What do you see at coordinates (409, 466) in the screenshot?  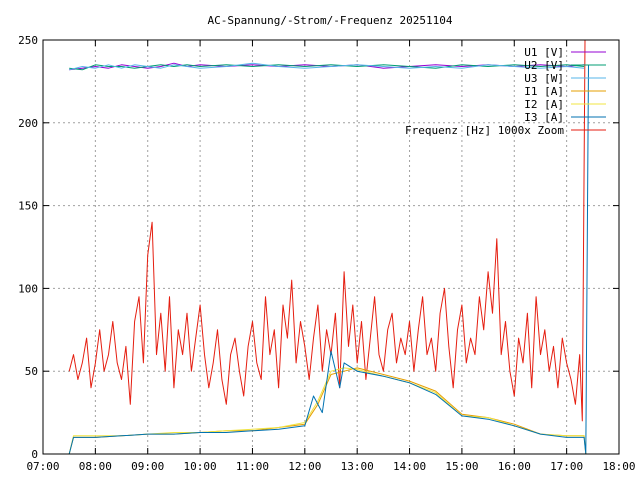 I see `x-tick-label: 14:00` at bounding box center [409, 466].